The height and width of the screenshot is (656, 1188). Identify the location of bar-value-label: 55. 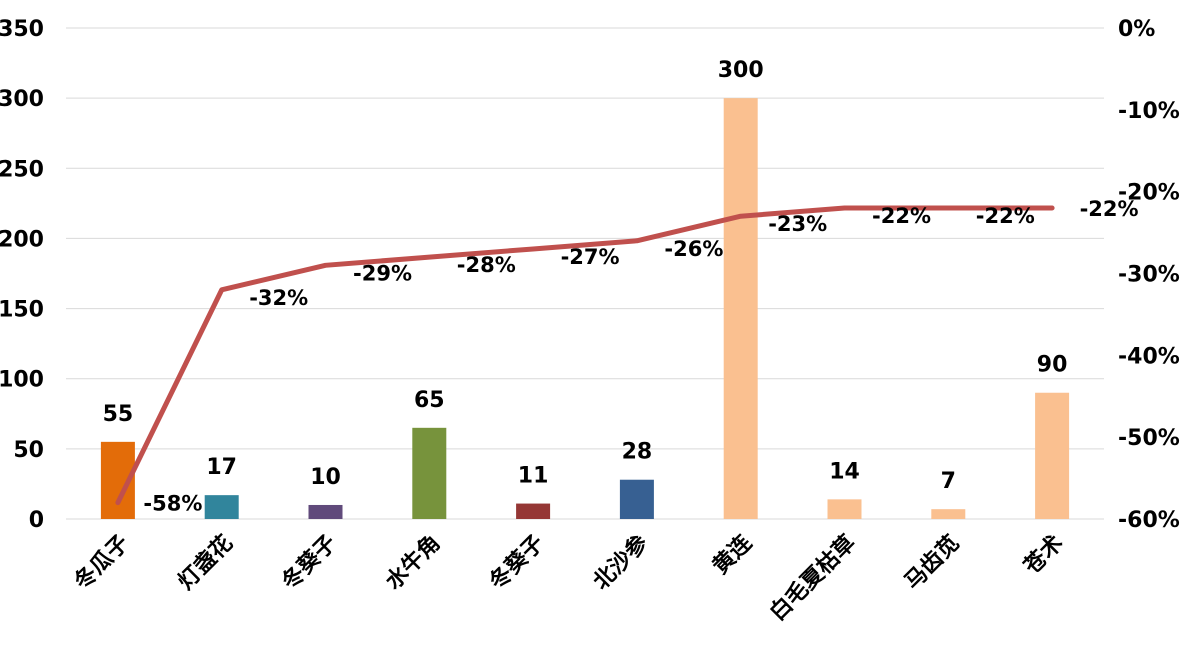
(118, 414).